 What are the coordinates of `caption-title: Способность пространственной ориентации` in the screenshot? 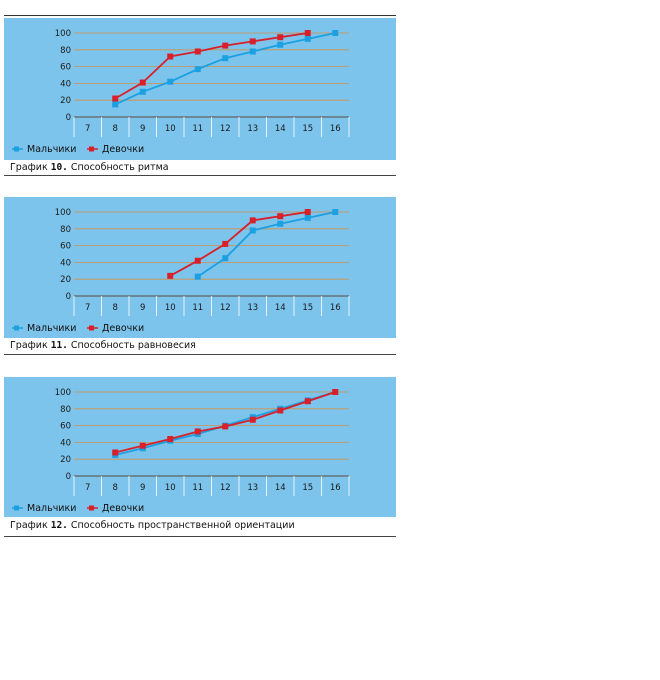 It's located at (182, 525).